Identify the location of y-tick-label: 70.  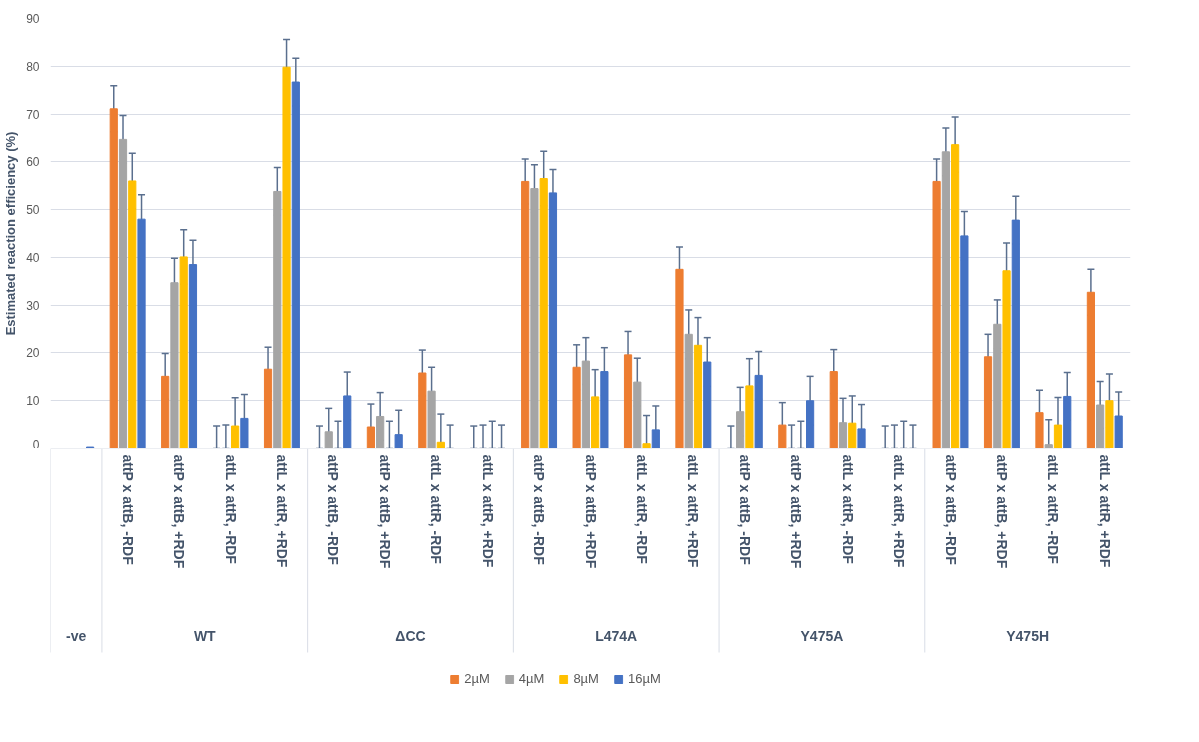
(33, 114).